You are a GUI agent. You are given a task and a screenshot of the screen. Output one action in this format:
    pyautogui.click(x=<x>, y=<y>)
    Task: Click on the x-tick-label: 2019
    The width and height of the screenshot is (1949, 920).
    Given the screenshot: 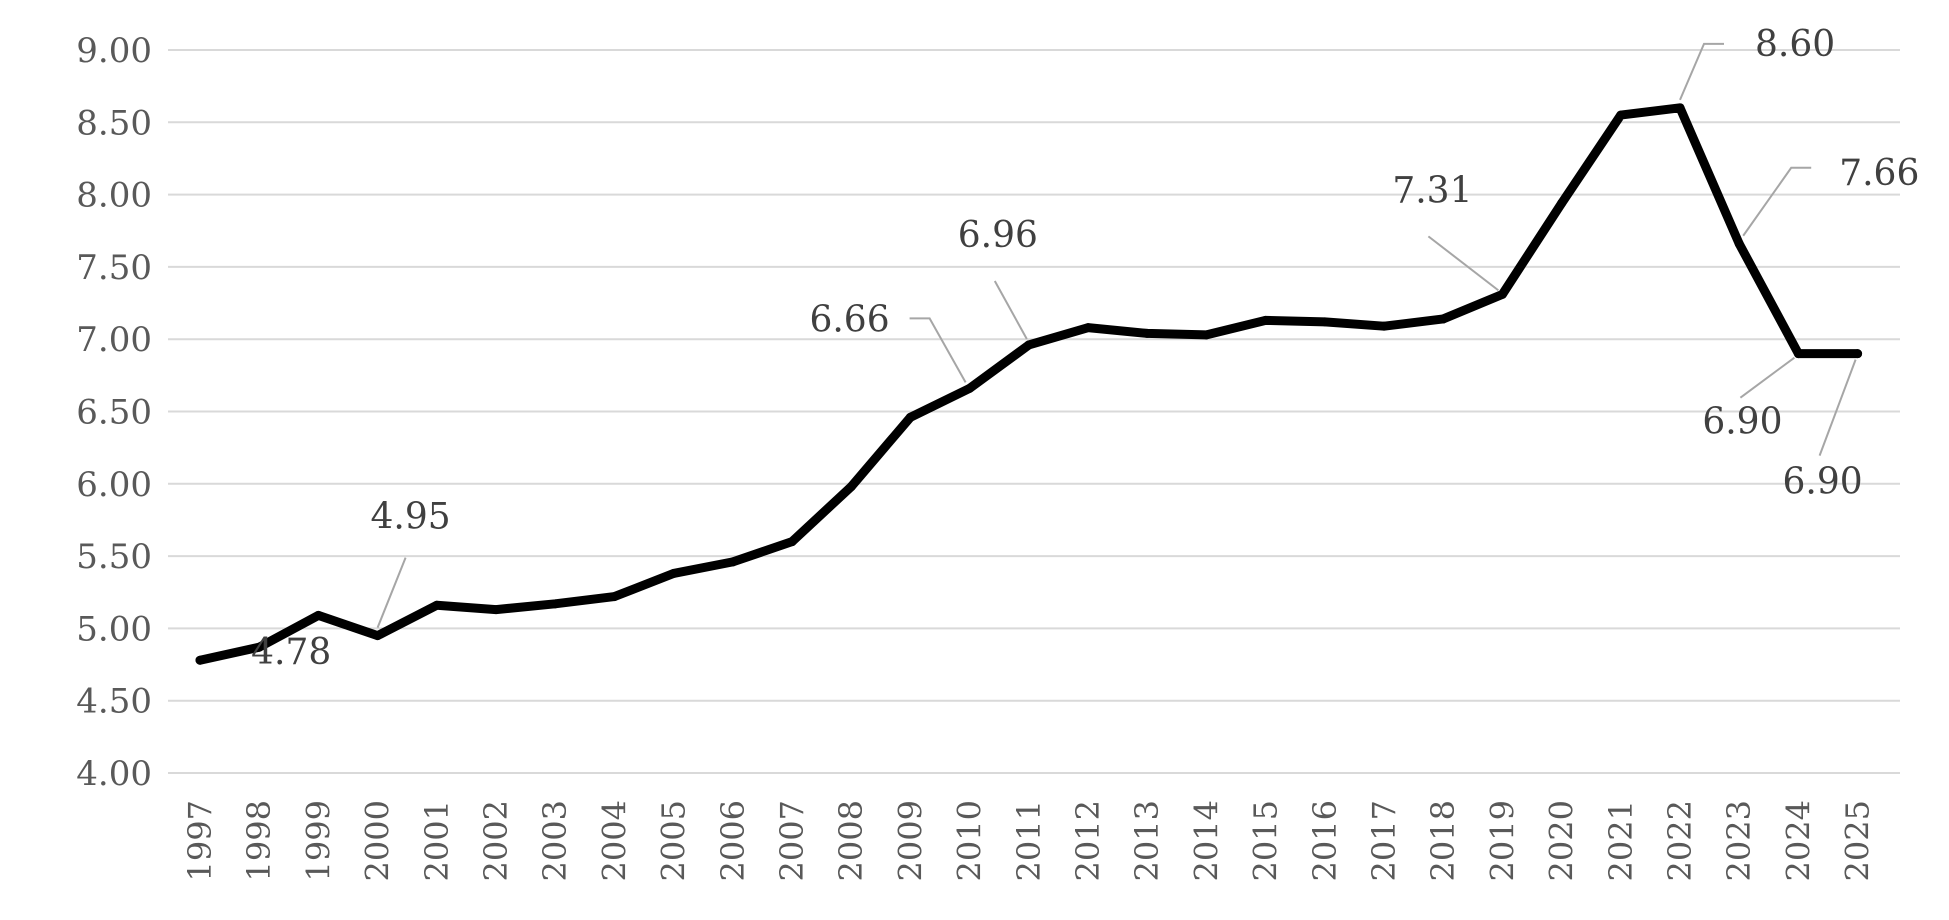 What is the action you would take?
    pyautogui.click(x=1502, y=840)
    